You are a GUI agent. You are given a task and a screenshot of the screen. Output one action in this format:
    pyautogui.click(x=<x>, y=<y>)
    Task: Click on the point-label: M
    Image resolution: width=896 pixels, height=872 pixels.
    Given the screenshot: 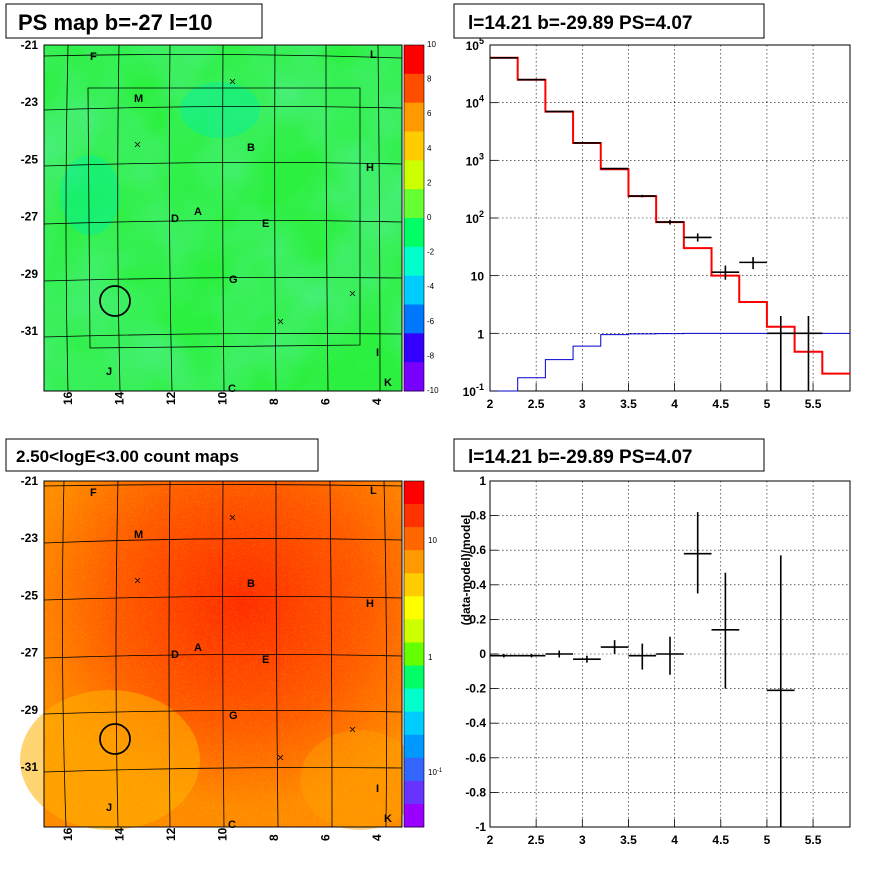 What is the action you would take?
    pyautogui.click(x=138, y=535)
    